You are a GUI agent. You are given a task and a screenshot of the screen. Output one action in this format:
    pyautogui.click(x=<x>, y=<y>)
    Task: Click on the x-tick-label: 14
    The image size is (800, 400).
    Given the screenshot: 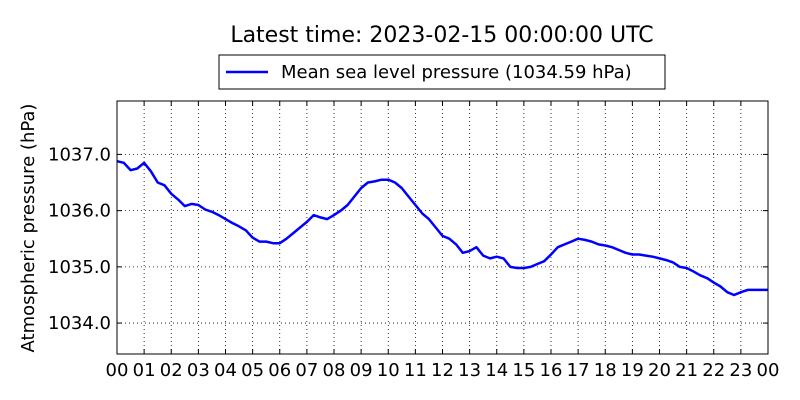 What is the action you would take?
    pyautogui.click(x=496, y=370)
    